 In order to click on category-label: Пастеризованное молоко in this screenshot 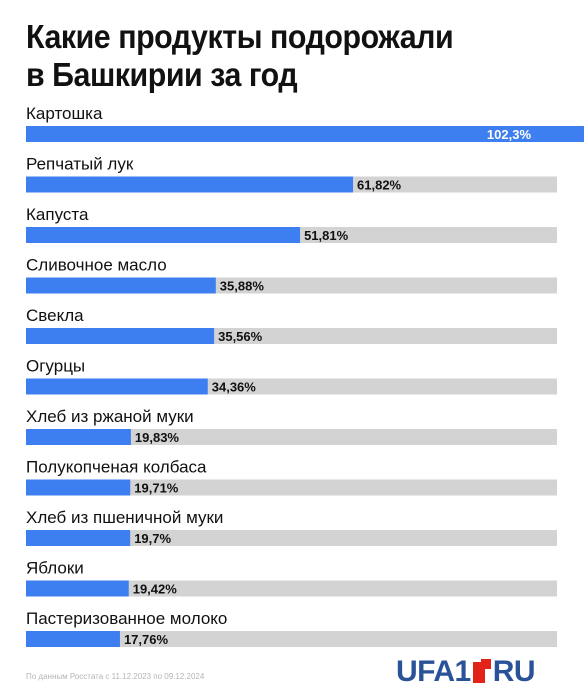, I will do `click(126, 618)`.